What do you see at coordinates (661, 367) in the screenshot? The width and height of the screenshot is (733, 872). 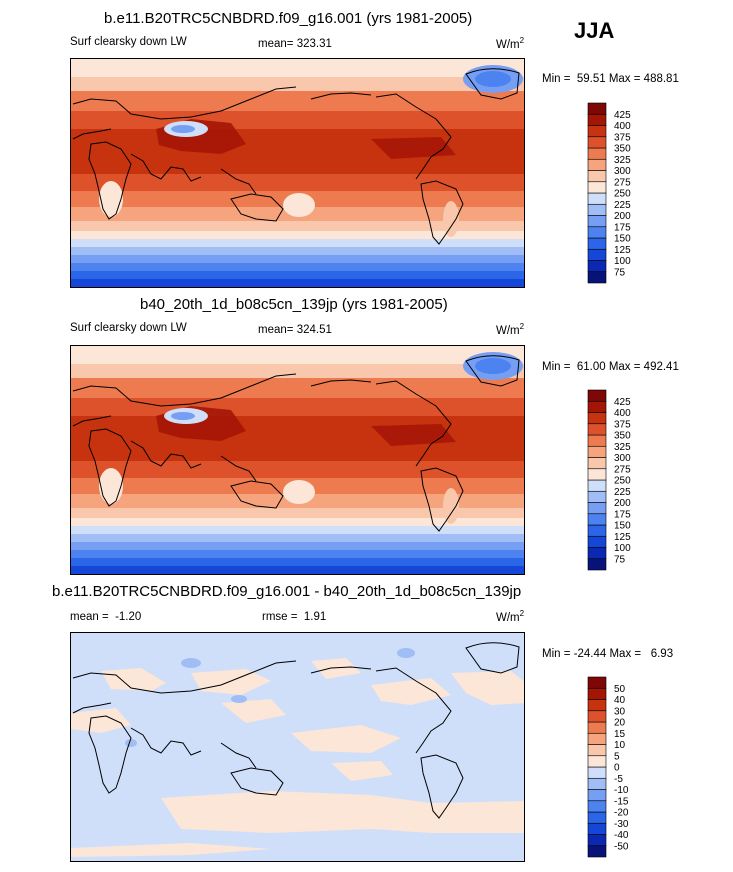 I see `panel2-max-value: 492.41` at bounding box center [661, 367].